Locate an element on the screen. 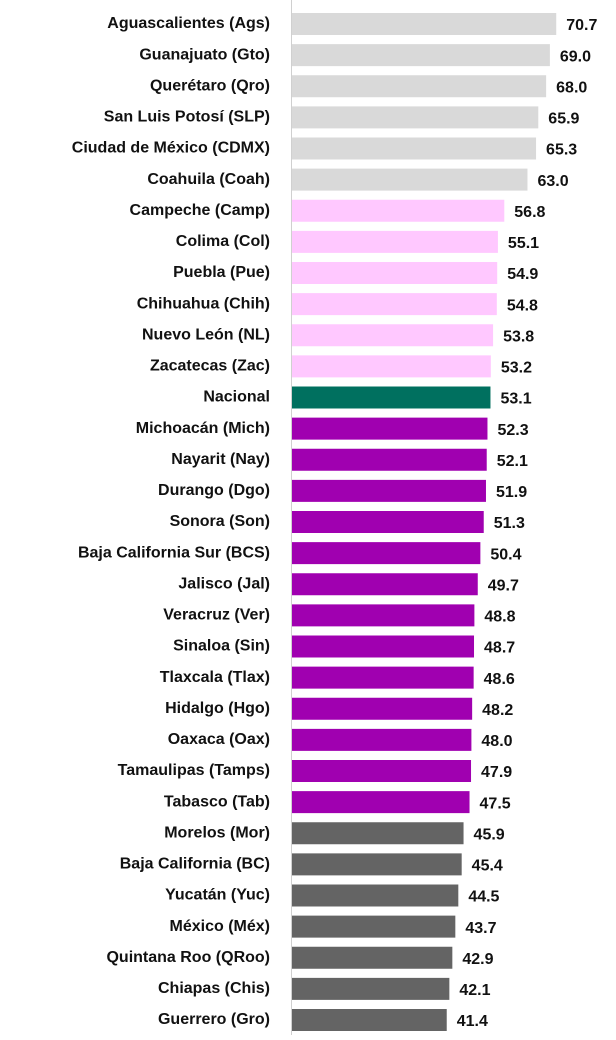 Image resolution: width=616 pixels, height=1040 pixels. category-label: México (Méx) is located at coordinates (220, 926).